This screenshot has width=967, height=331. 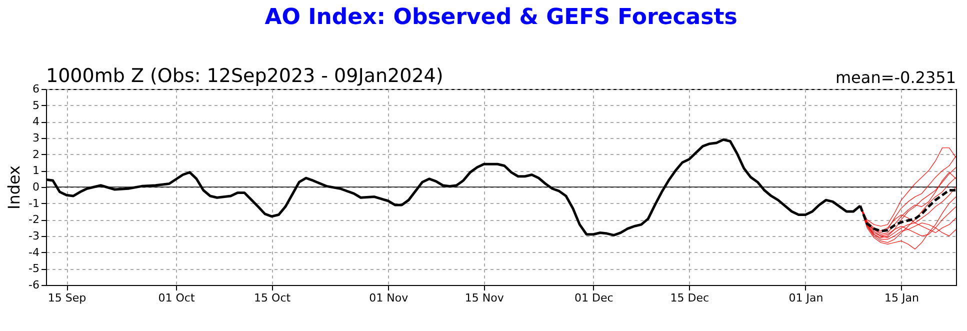 I want to click on x-tick-label: 15 Jan, so click(x=902, y=298).